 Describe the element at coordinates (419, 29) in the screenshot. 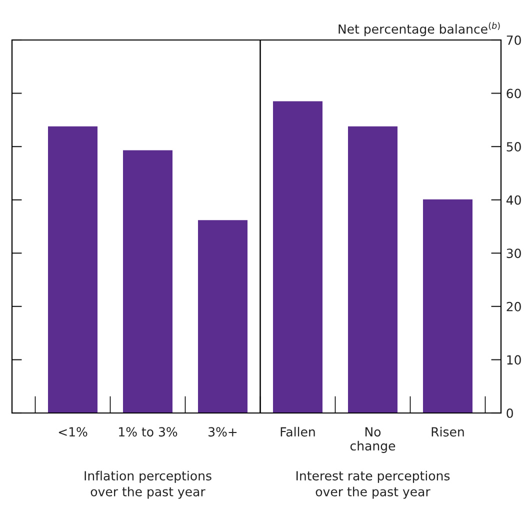

I see `y-axis-title: Net percentage balance$^{(b)}$` at that location.